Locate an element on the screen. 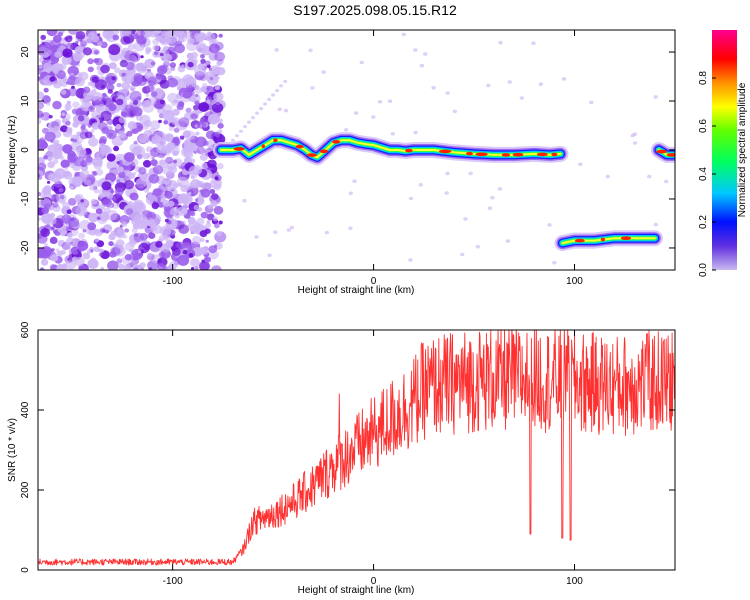 The width and height of the screenshot is (750, 600). x-tick-label: -100 is located at coordinates (173, 281).